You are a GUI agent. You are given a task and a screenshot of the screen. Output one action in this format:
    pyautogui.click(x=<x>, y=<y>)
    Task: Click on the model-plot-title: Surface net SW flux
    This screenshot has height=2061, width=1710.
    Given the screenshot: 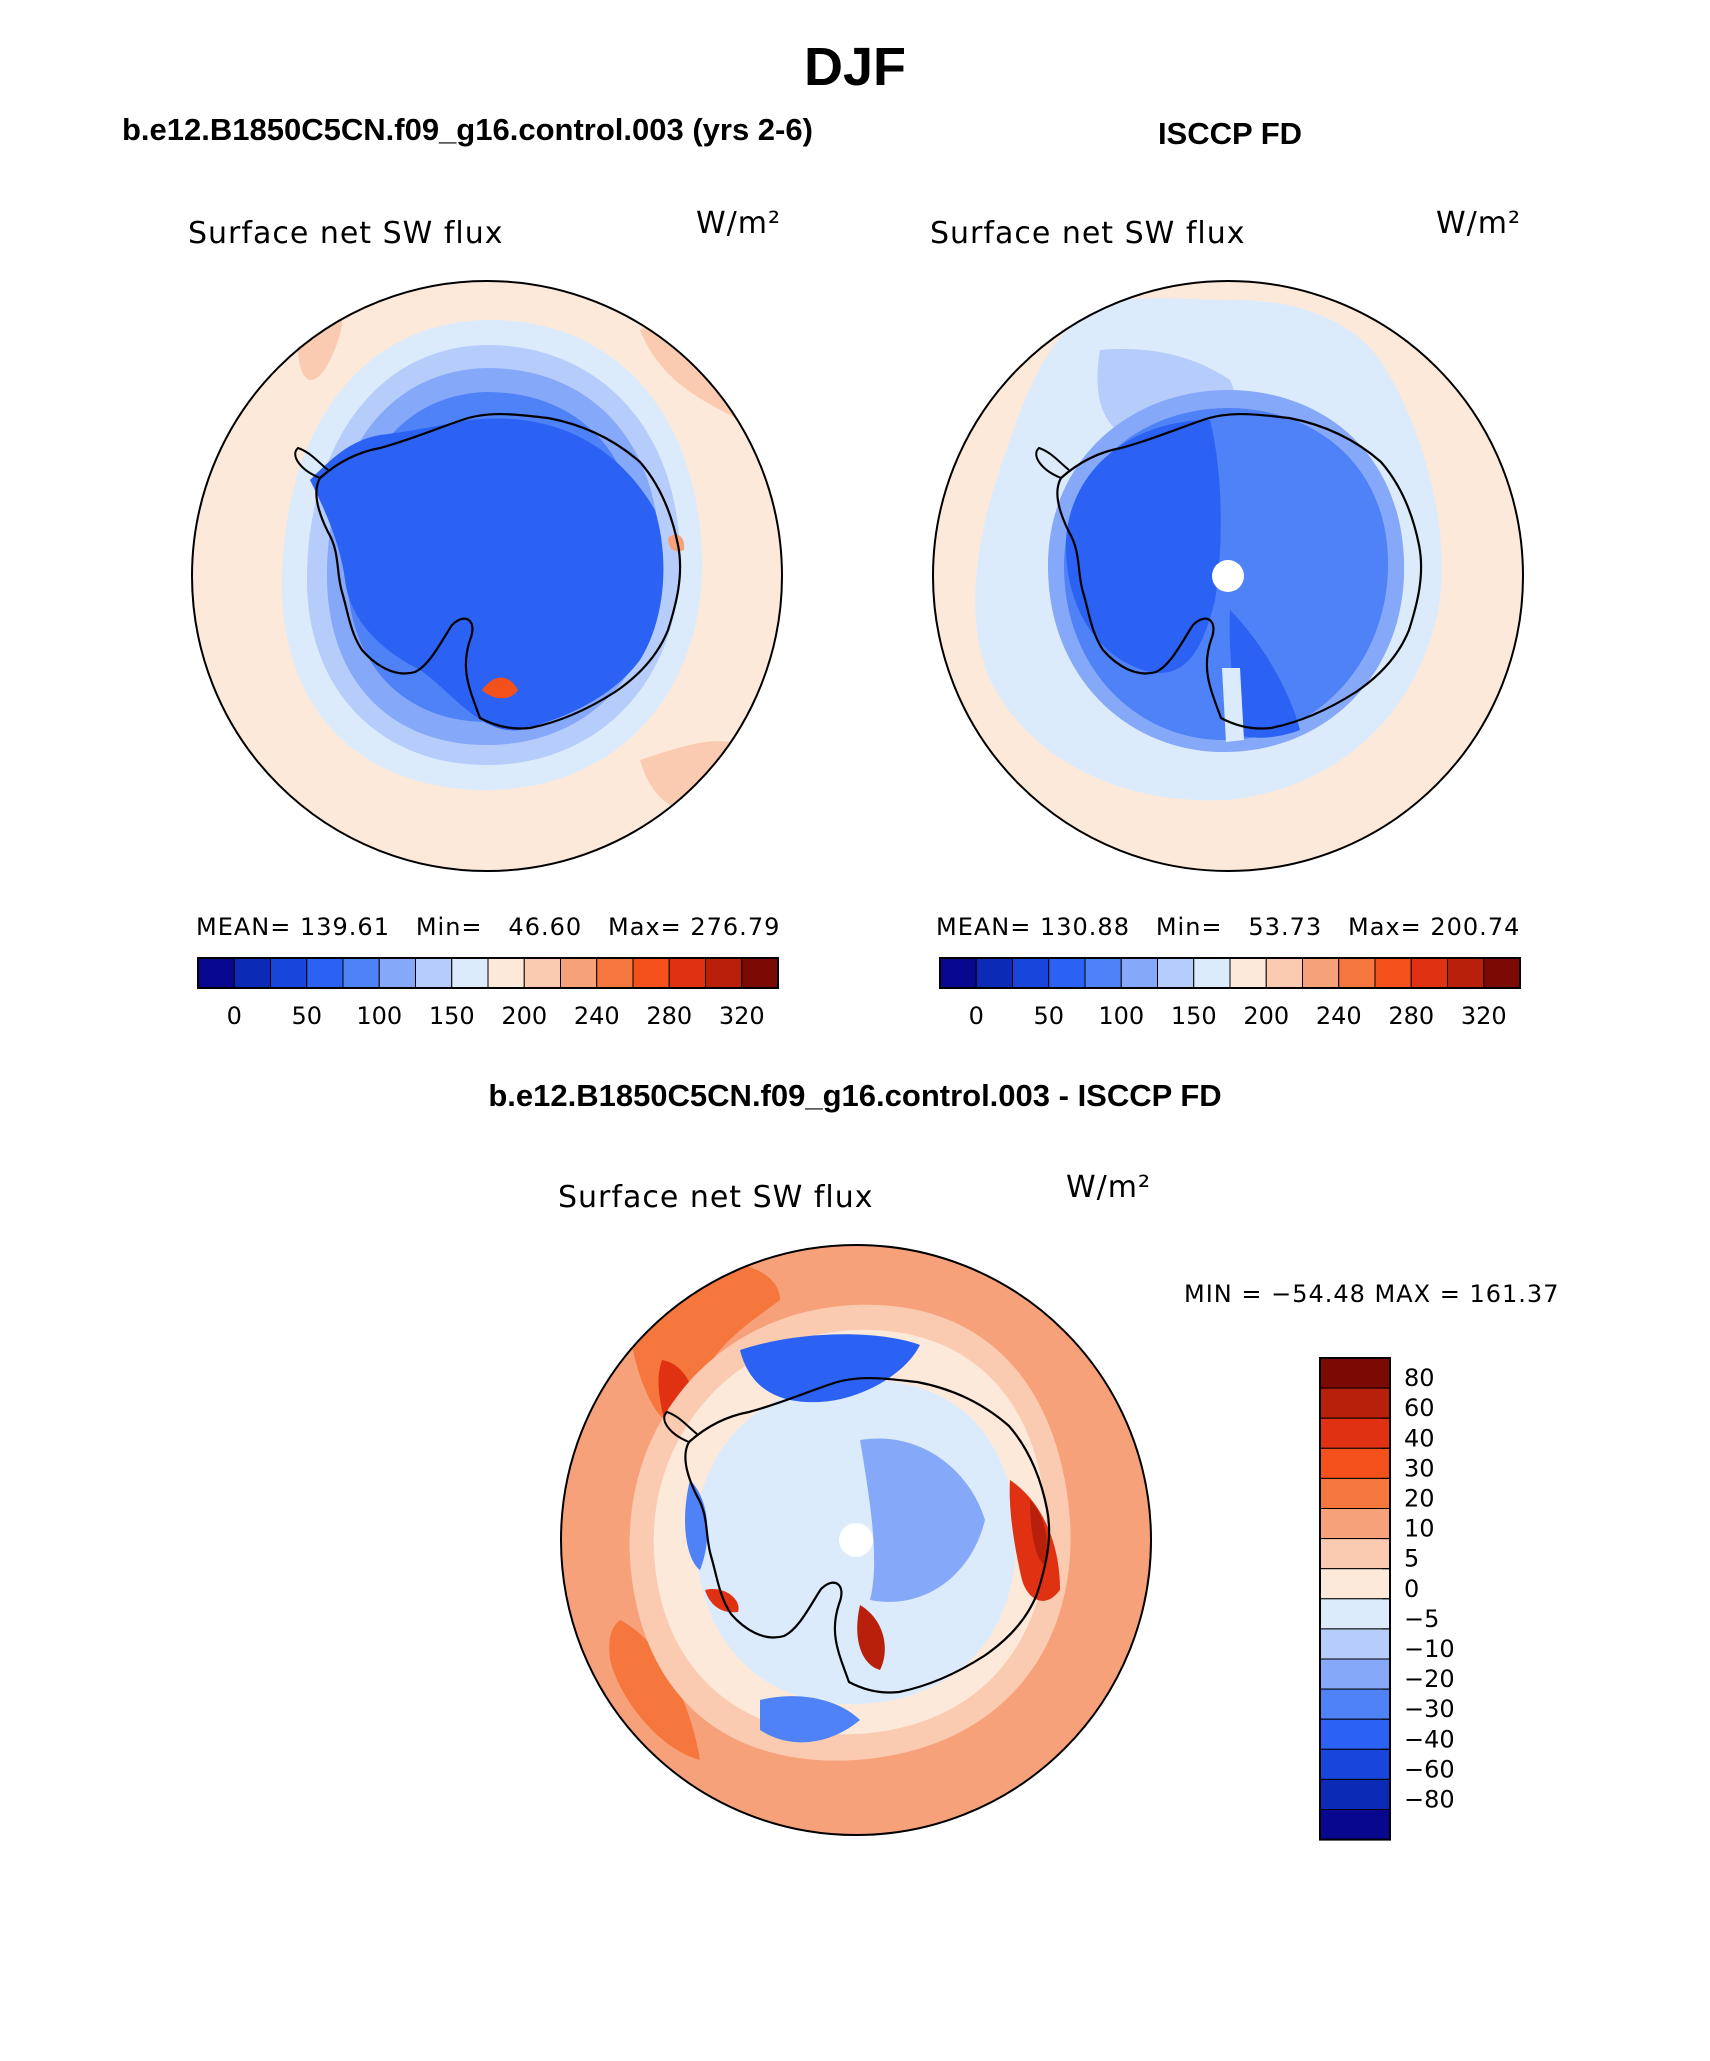 What is the action you would take?
    pyautogui.click(x=346, y=233)
    